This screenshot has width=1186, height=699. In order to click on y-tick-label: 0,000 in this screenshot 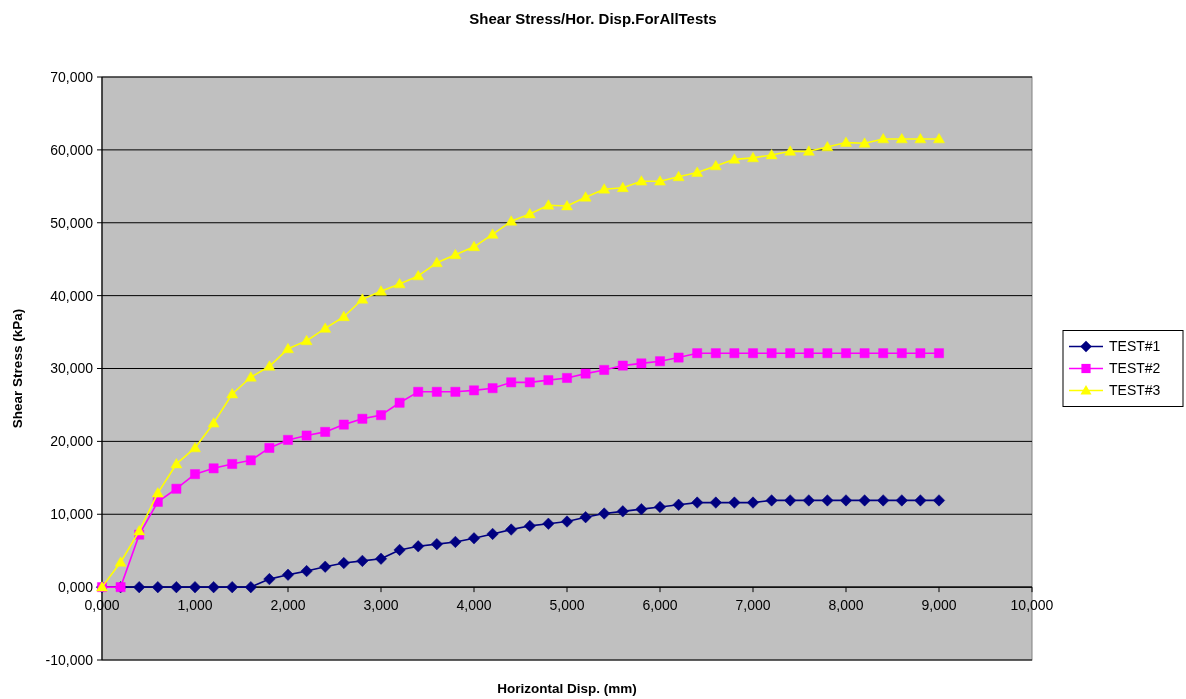, I will do `click(75, 587)`.